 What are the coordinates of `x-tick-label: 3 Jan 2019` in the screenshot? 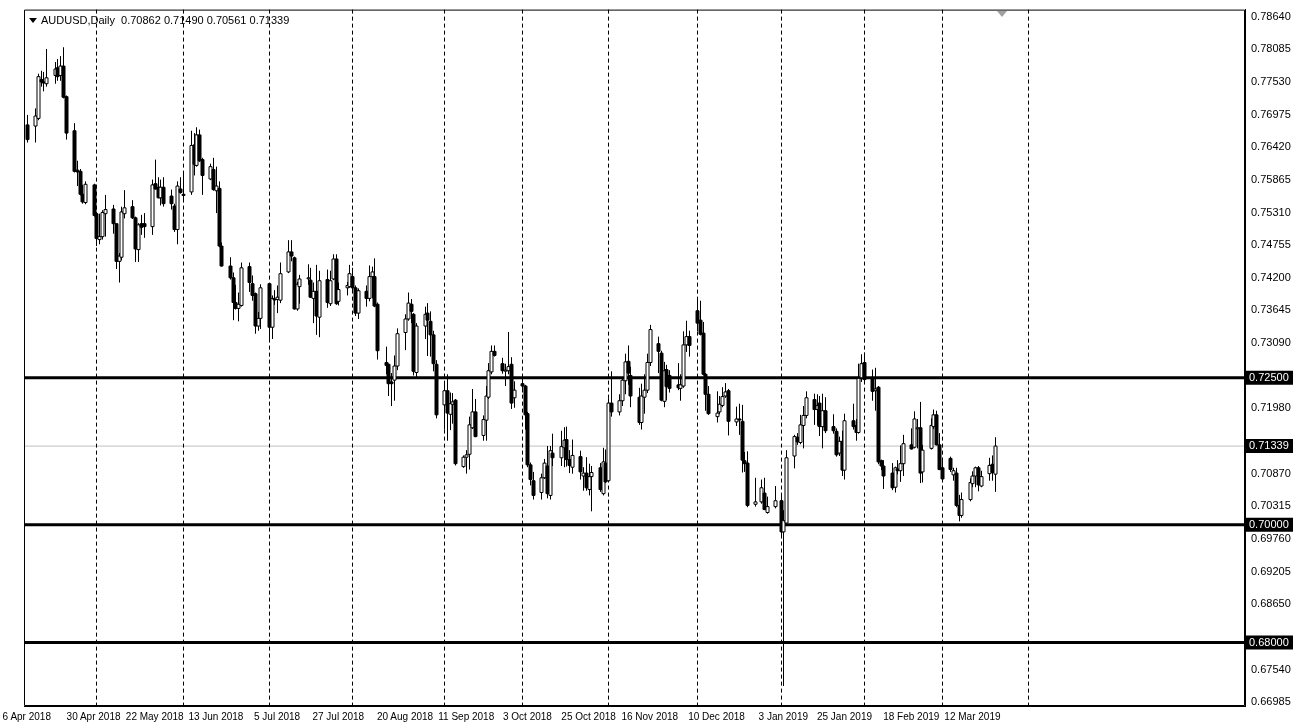 It's located at (783, 716).